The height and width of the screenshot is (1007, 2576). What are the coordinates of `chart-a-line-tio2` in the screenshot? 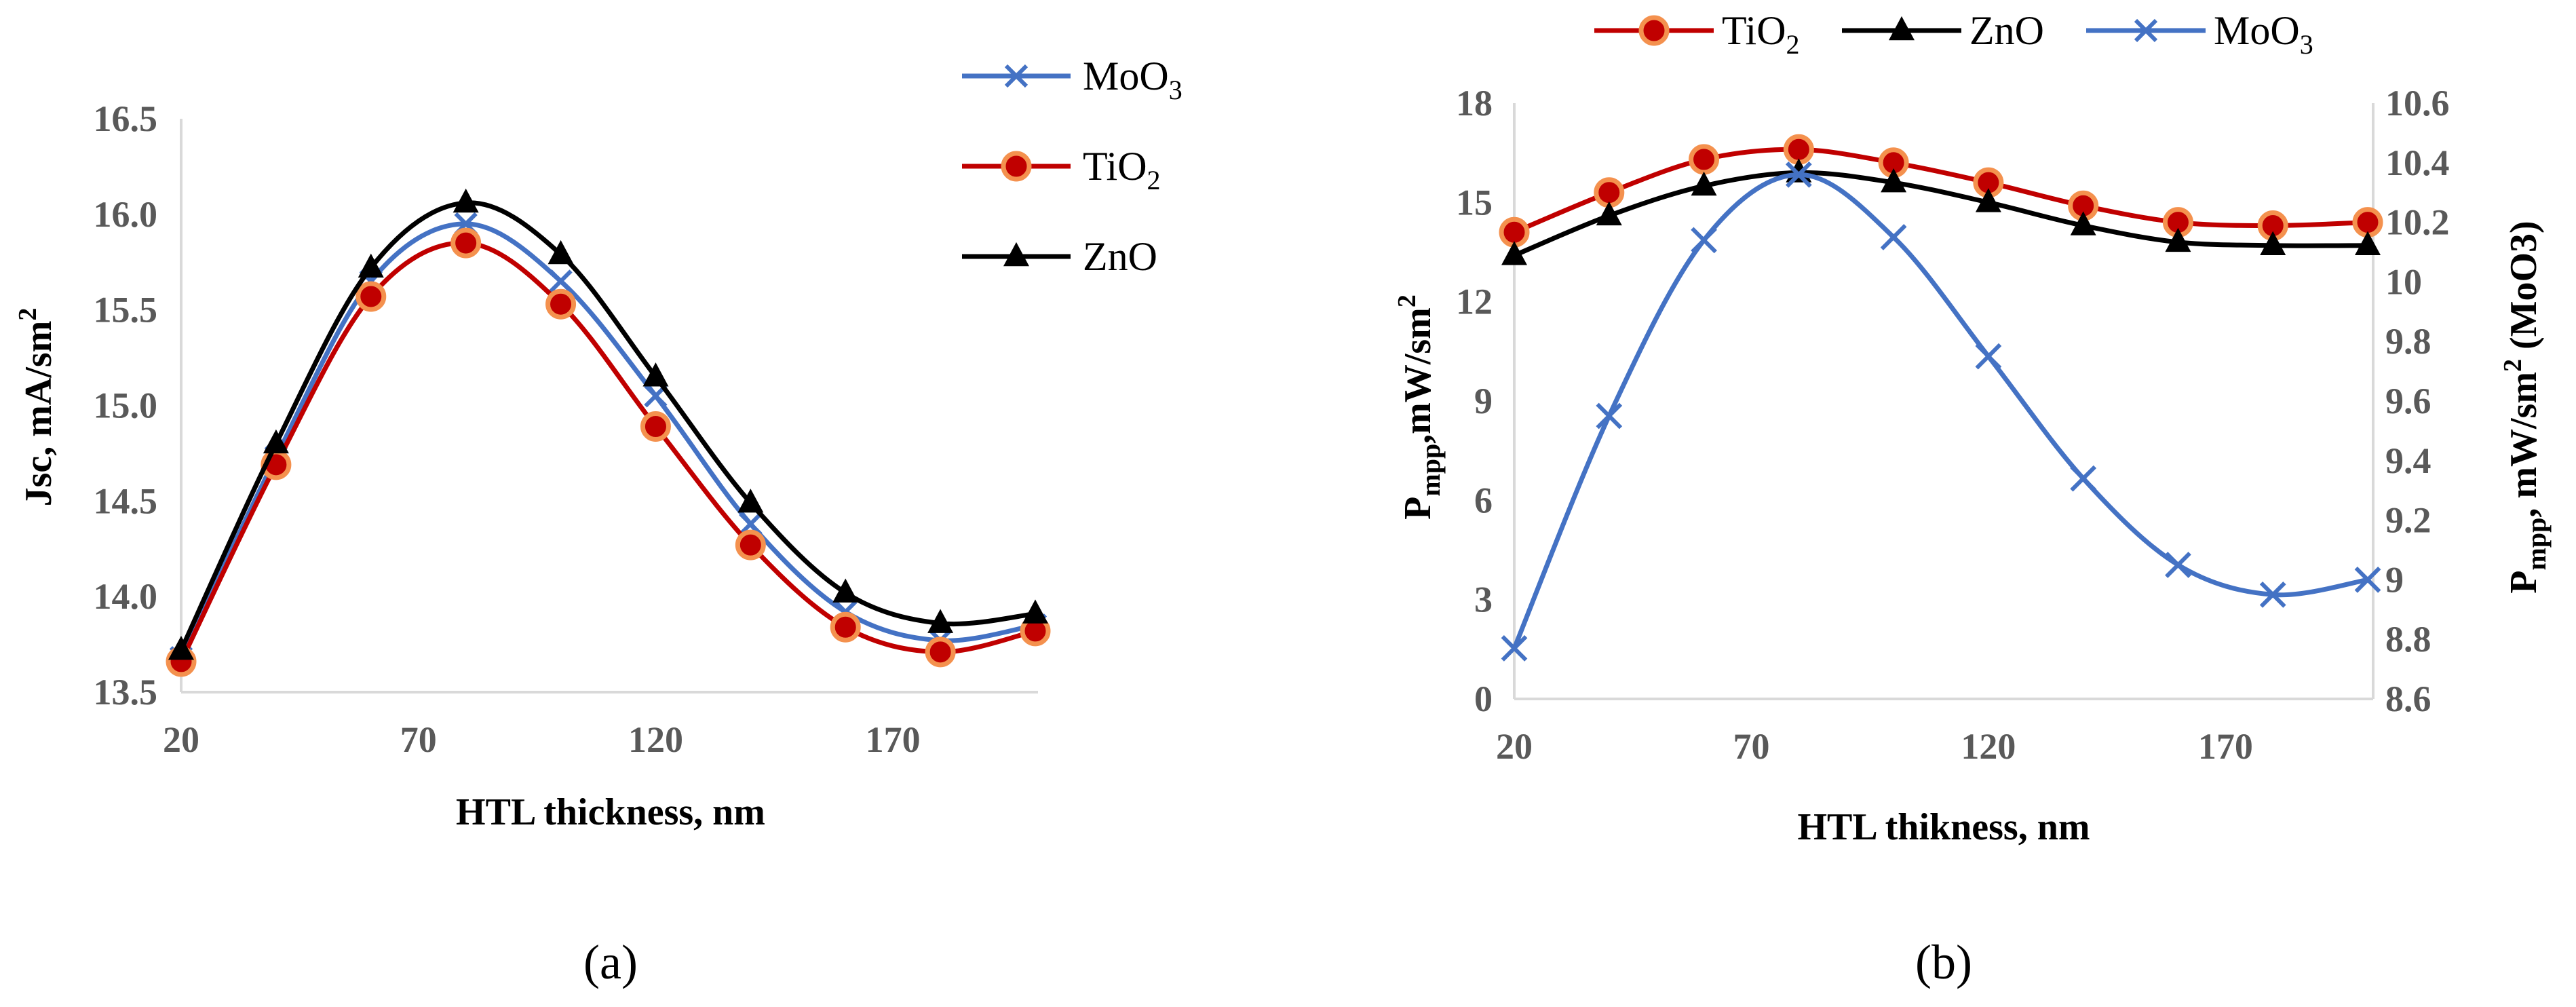 It's located at (607, 451).